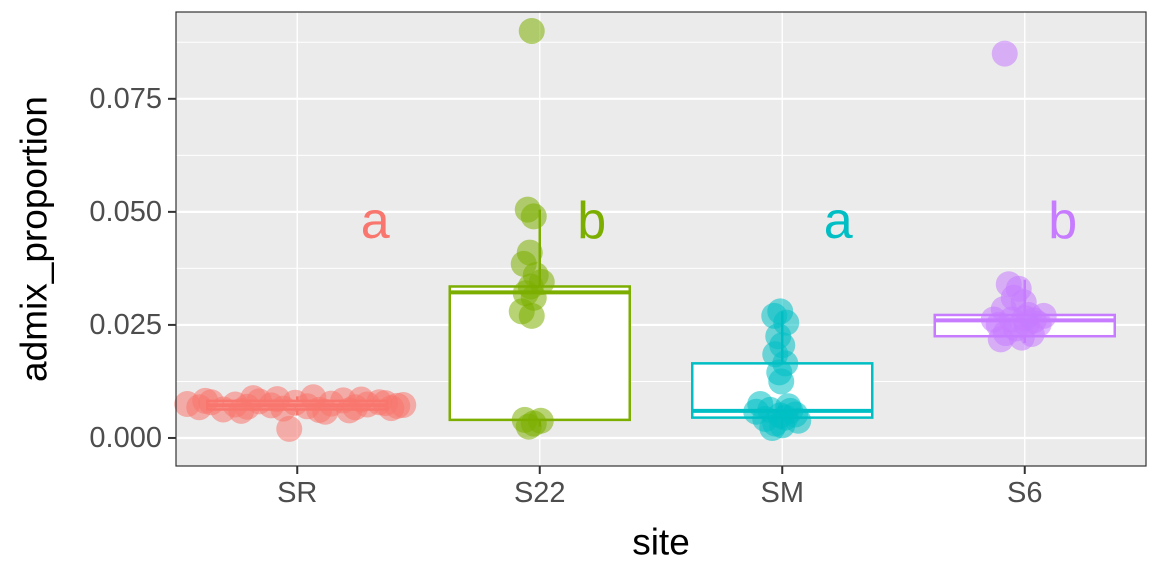 Image resolution: width=1152 pixels, height=576 pixels. I want to click on y-tick-label: 0.050, so click(125, 212).